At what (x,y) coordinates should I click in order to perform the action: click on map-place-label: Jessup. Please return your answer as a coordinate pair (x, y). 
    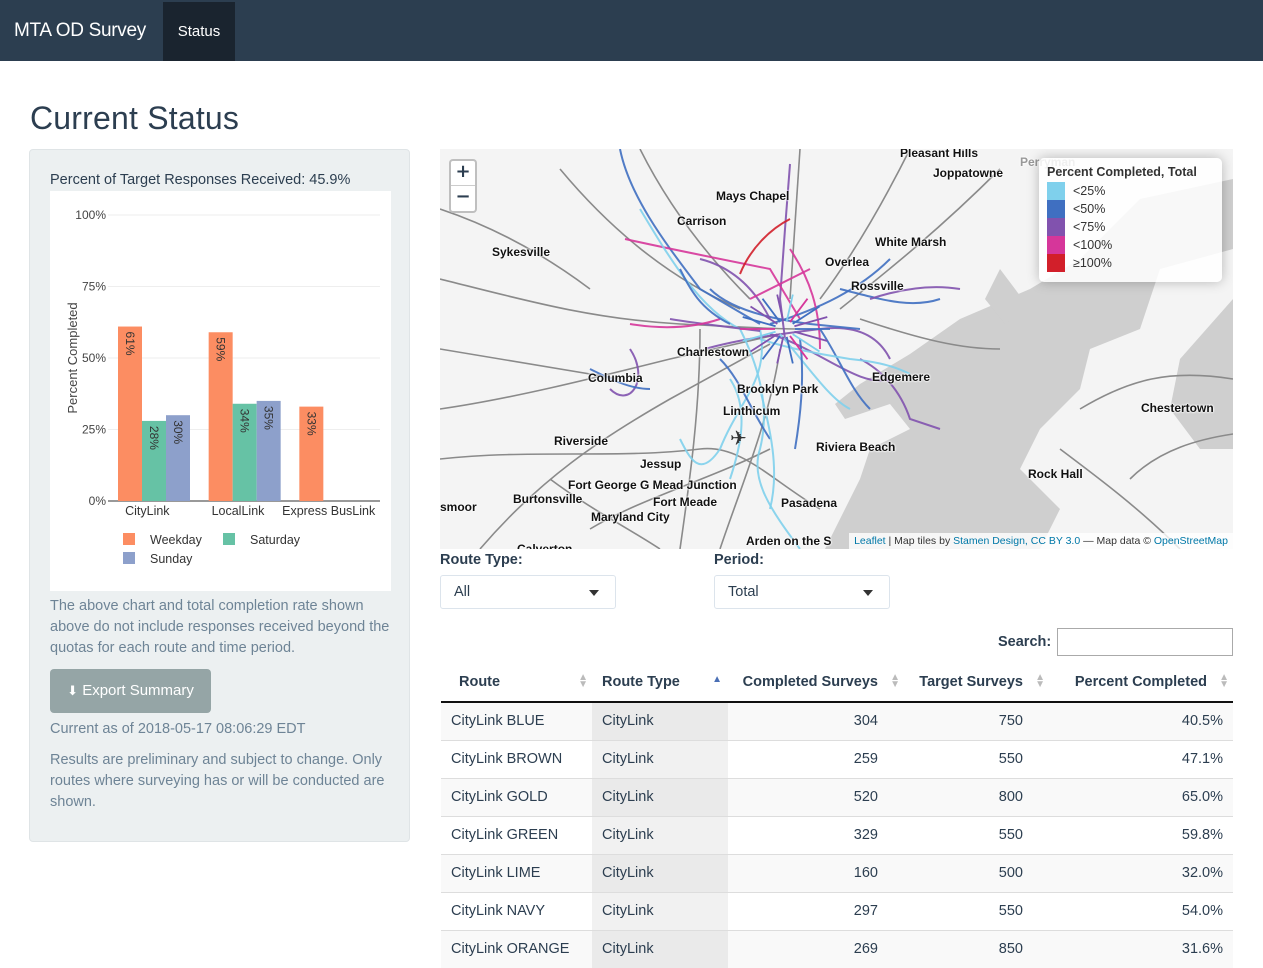
    Looking at the image, I should click on (661, 464).